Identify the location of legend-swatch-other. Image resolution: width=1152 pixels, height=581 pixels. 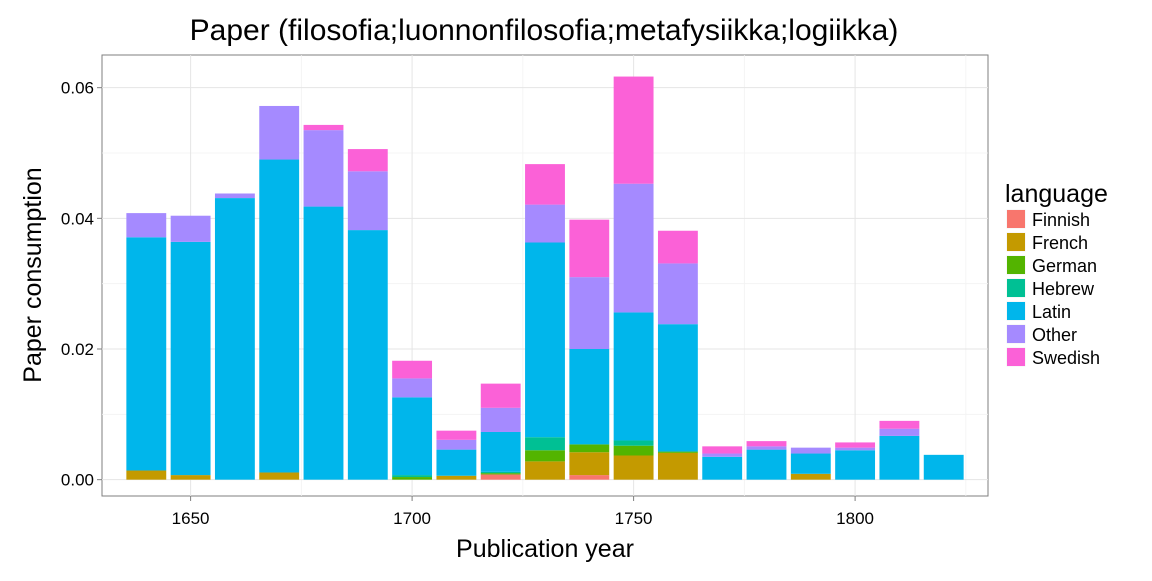
(1016, 334).